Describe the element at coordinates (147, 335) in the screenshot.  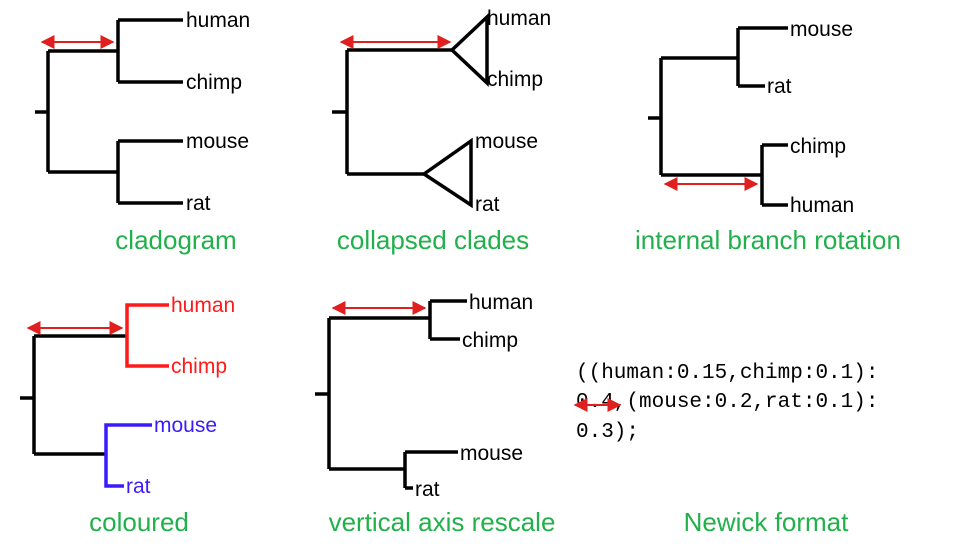
I see `primate-clade-branches` at that location.